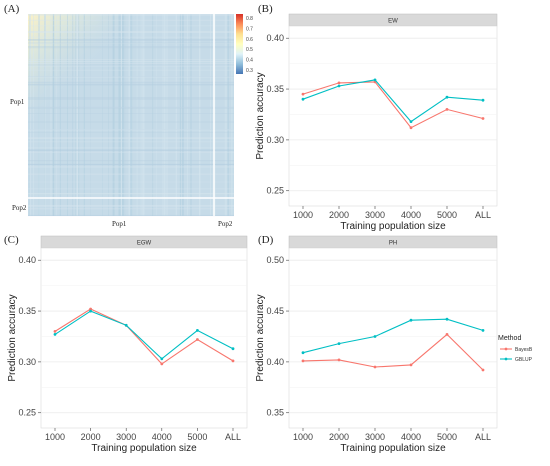 Image resolution: width=550 pixels, height=466 pixels. What do you see at coordinates (249, 61) in the screenshot?
I see `colorbar-tick-label: 0.4` at bounding box center [249, 61].